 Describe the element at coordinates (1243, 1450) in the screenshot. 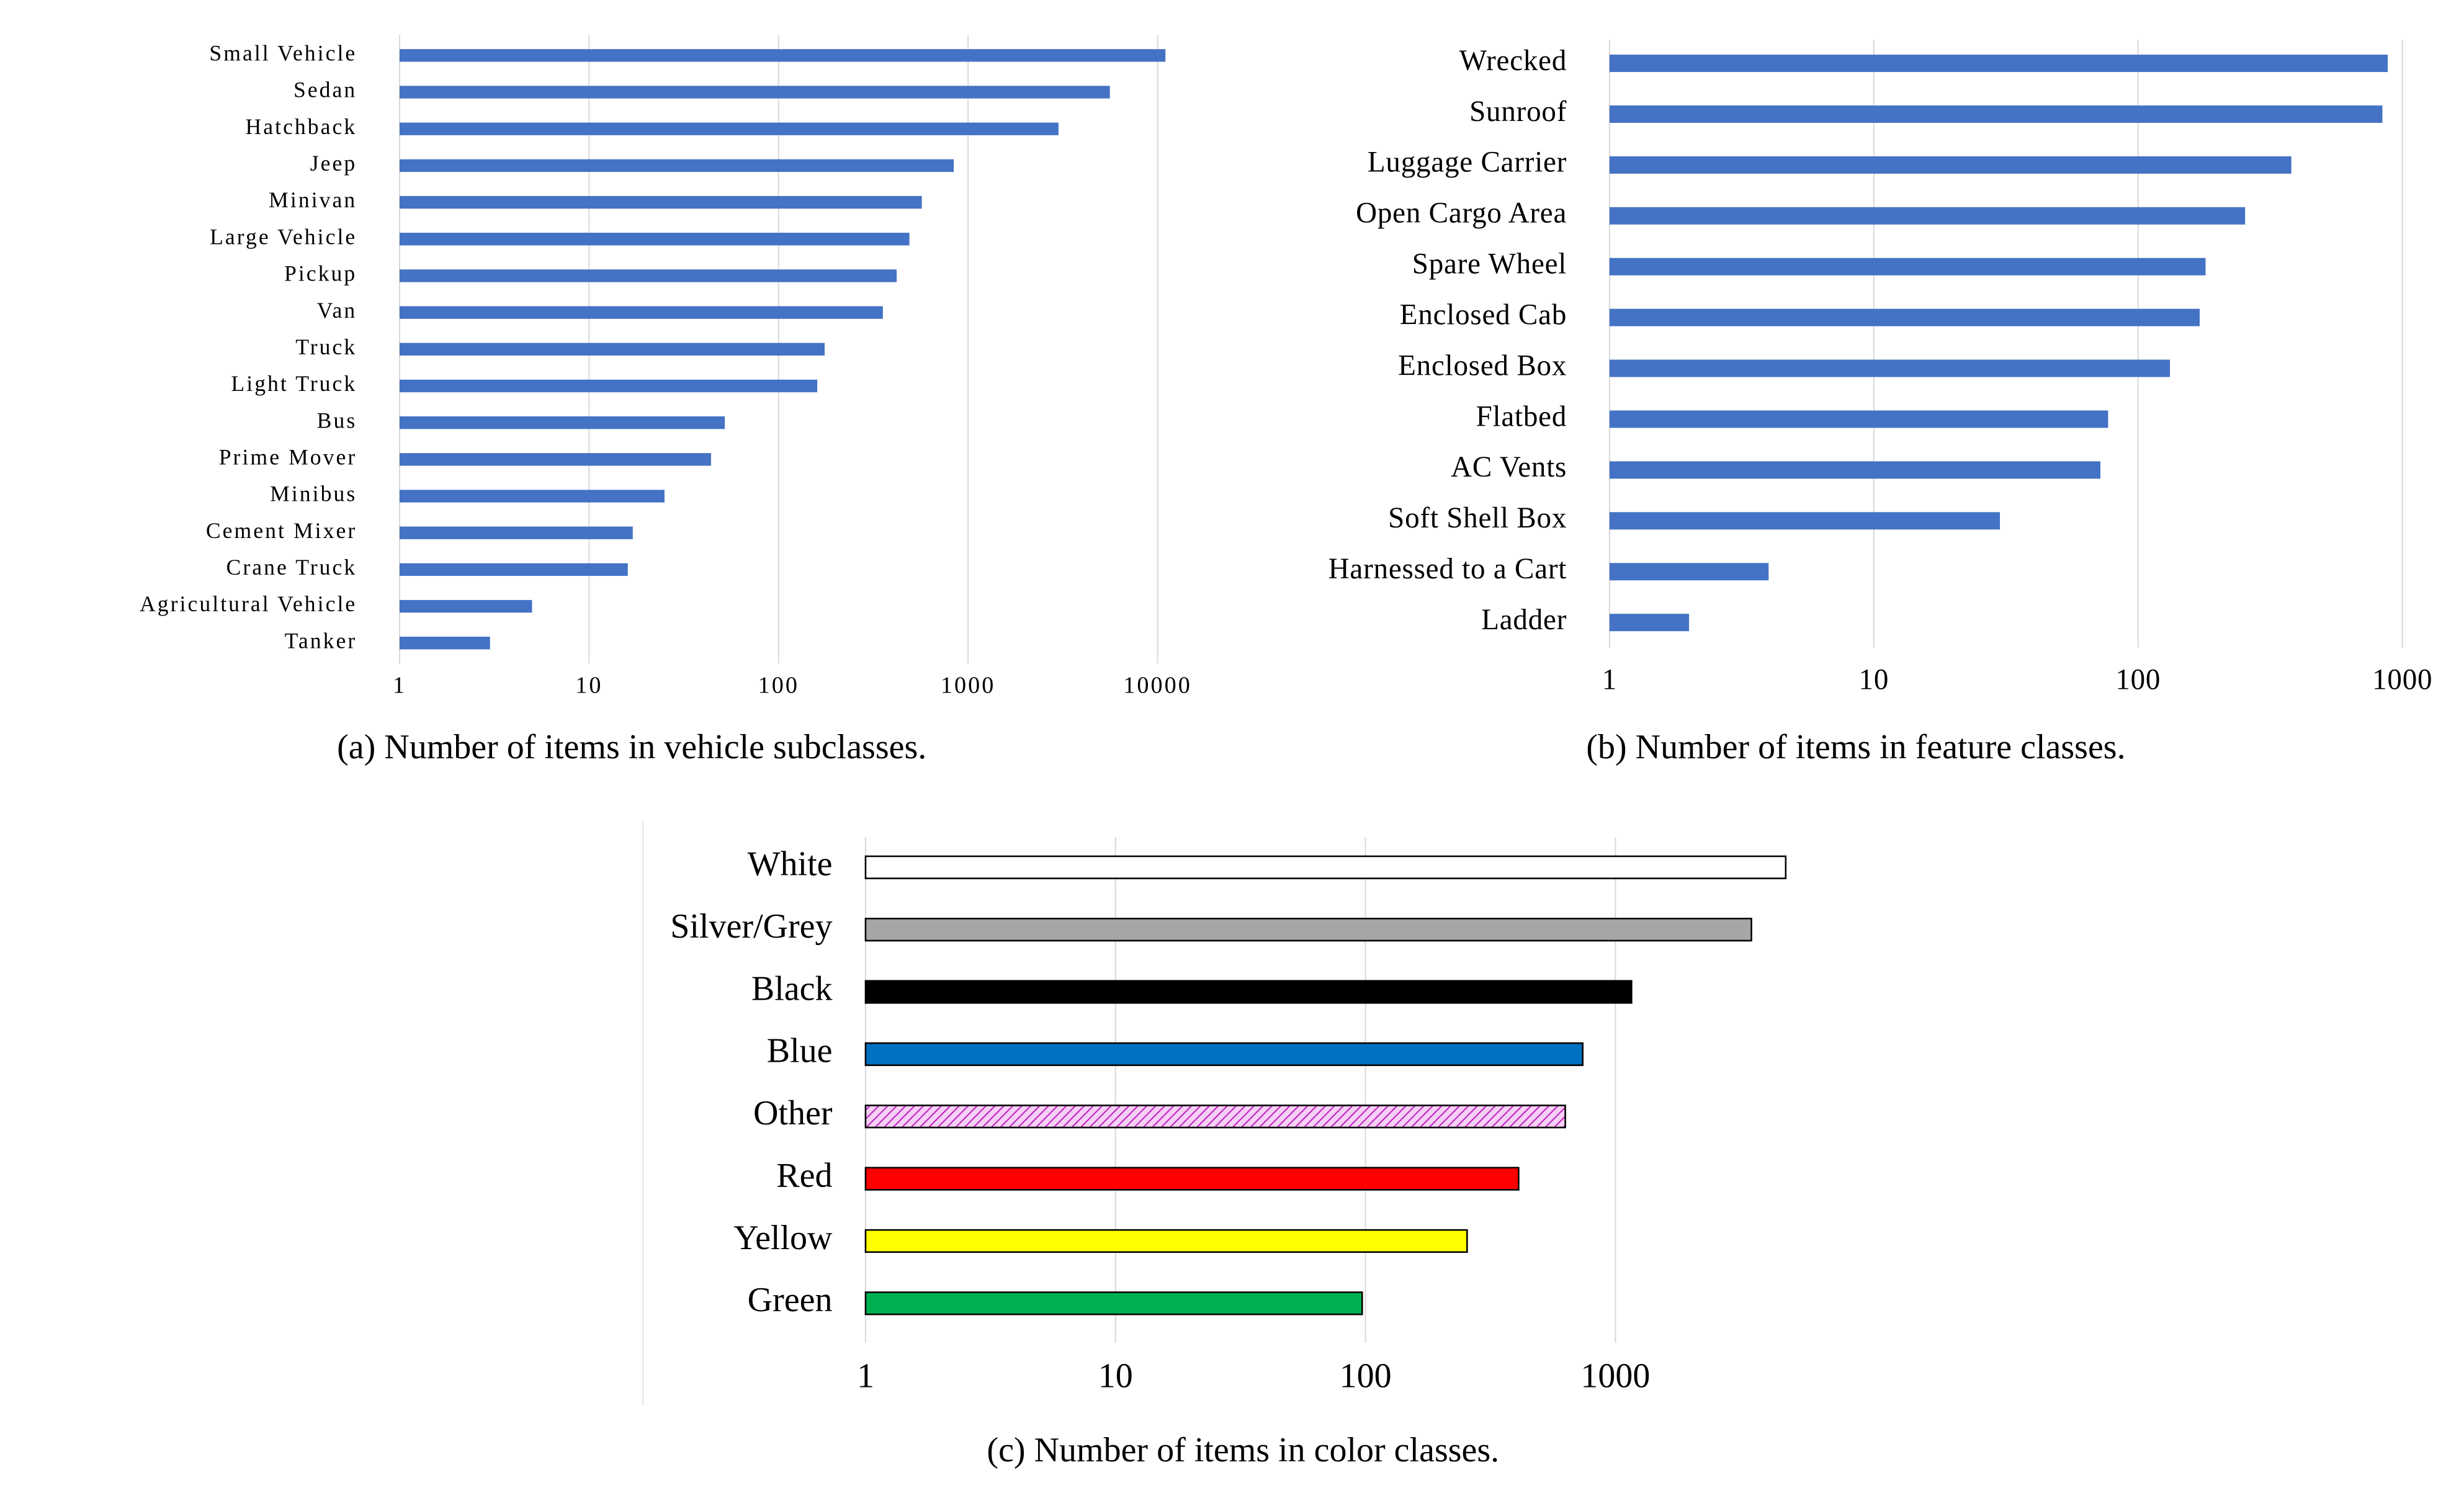

I see `caption: (c) Number of items in color classes.` at that location.